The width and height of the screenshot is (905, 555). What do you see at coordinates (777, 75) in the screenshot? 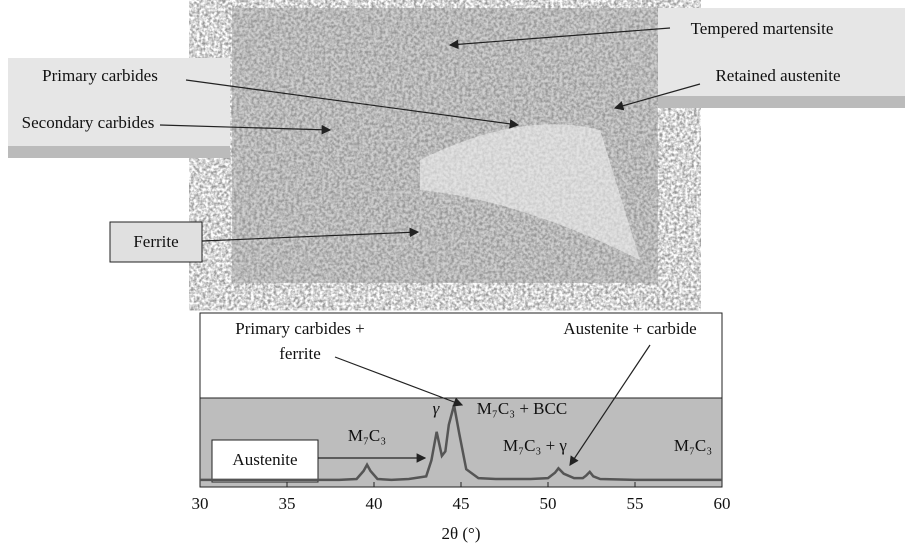
I see `label: Retained austenite` at bounding box center [777, 75].